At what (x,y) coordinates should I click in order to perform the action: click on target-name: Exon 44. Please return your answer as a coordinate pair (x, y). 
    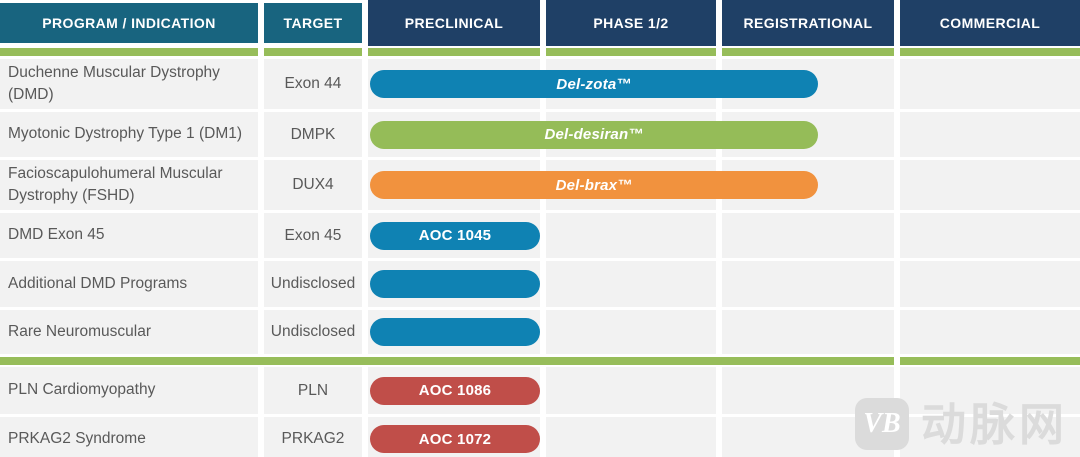
    Looking at the image, I should click on (313, 84).